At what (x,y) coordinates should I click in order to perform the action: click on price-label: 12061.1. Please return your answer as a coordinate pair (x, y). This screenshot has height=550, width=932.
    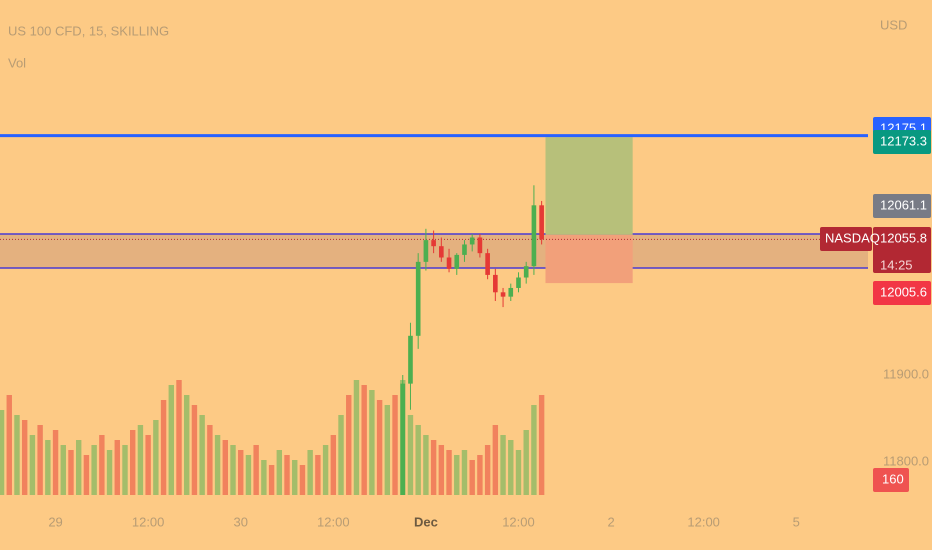
    Looking at the image, I should click on (903, 204).